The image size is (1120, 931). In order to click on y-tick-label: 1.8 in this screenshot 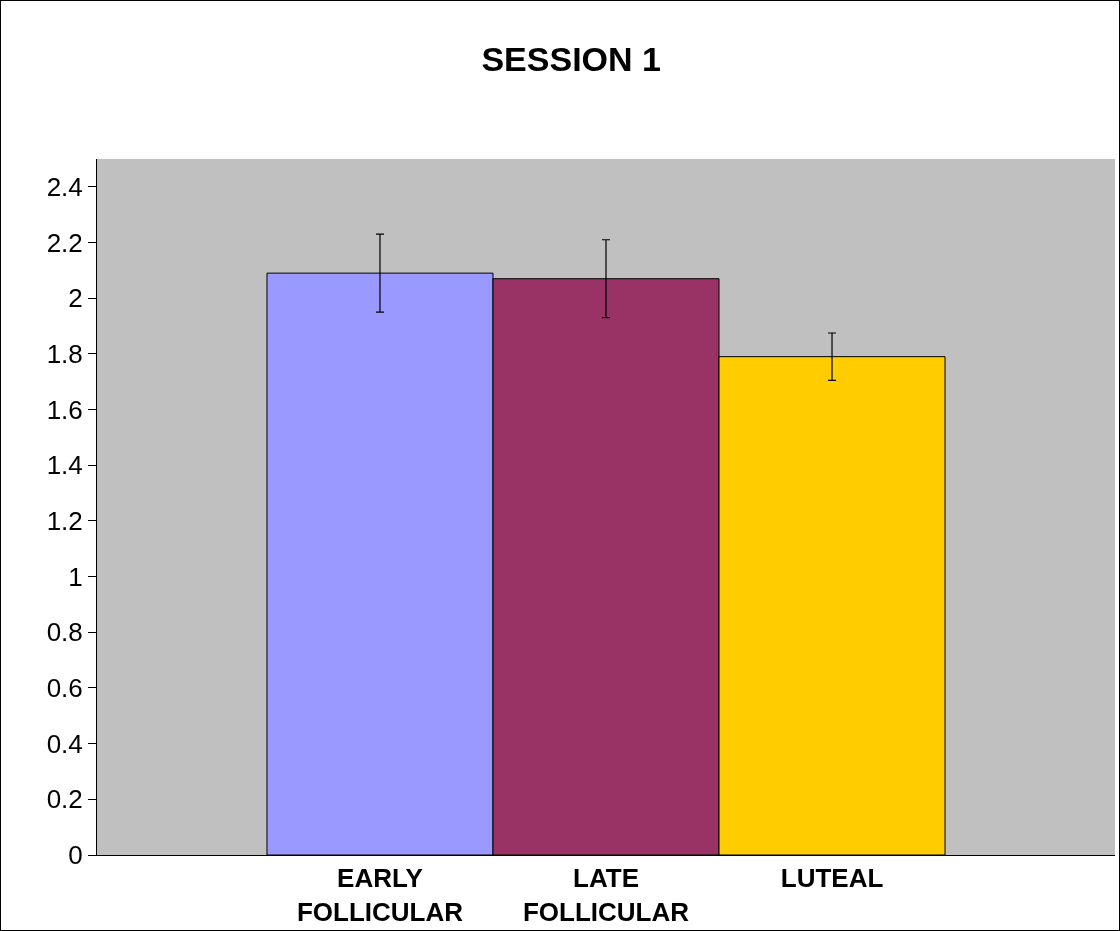, I will do `click(64, 353)`.